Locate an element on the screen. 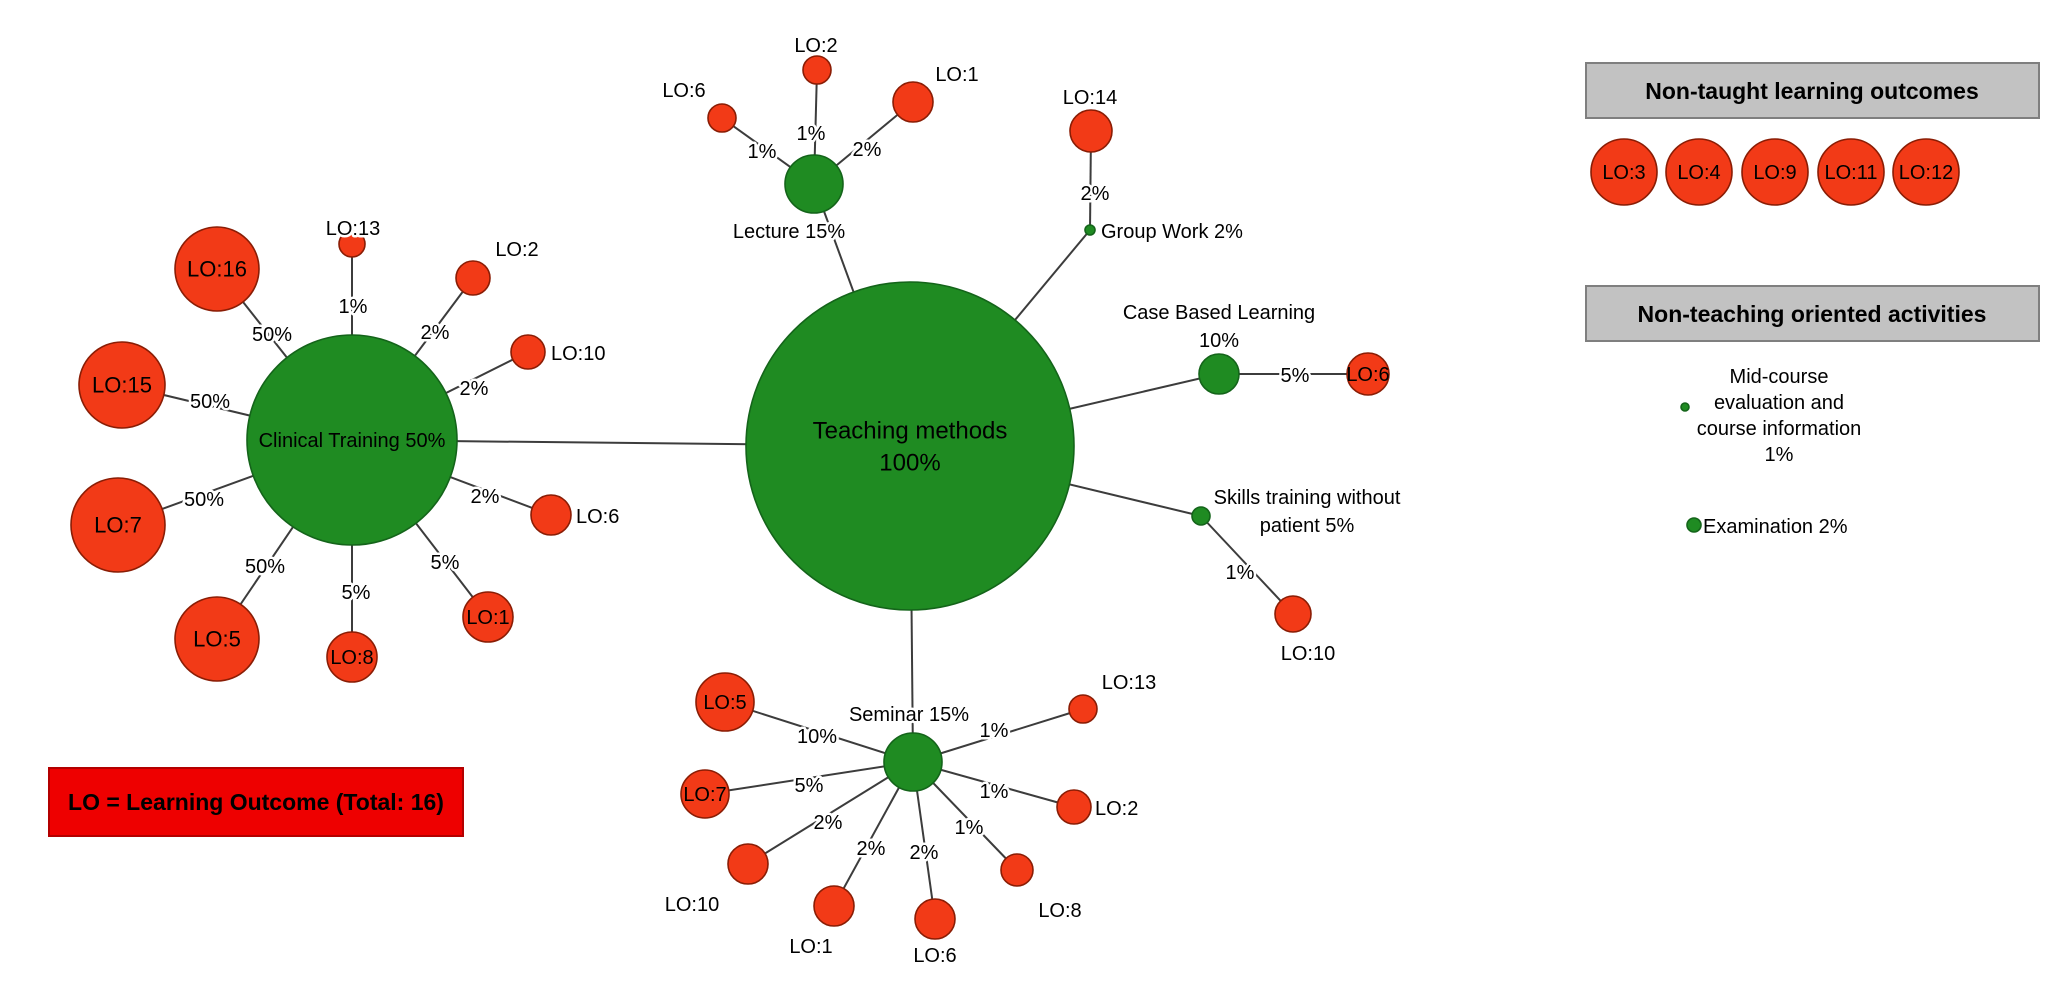  edge-label-seminar-se_lo8: 1% is located at coordinates (969, 828).